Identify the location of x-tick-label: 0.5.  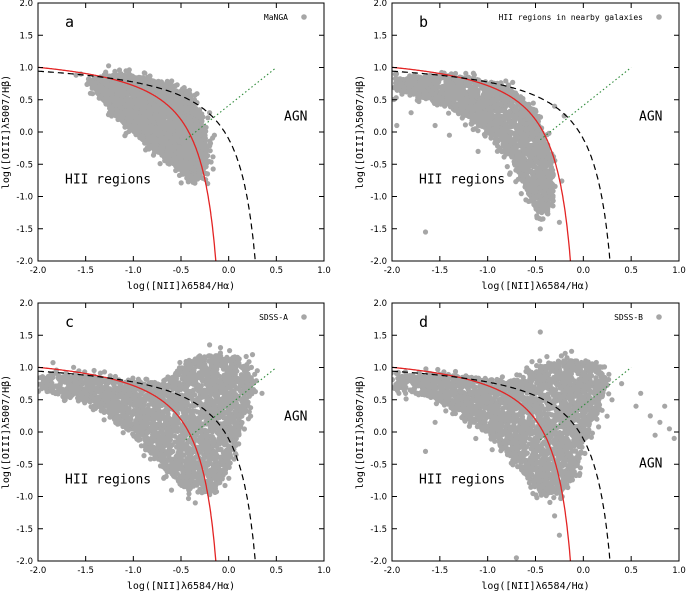
(277, 271).